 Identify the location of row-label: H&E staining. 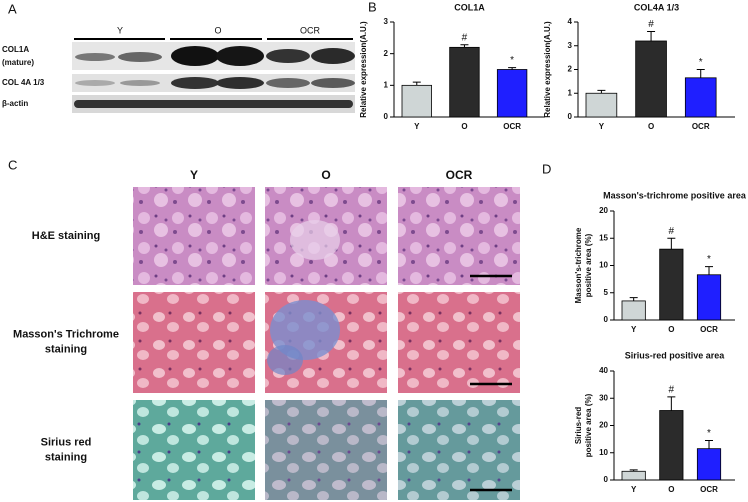
(66, 236).